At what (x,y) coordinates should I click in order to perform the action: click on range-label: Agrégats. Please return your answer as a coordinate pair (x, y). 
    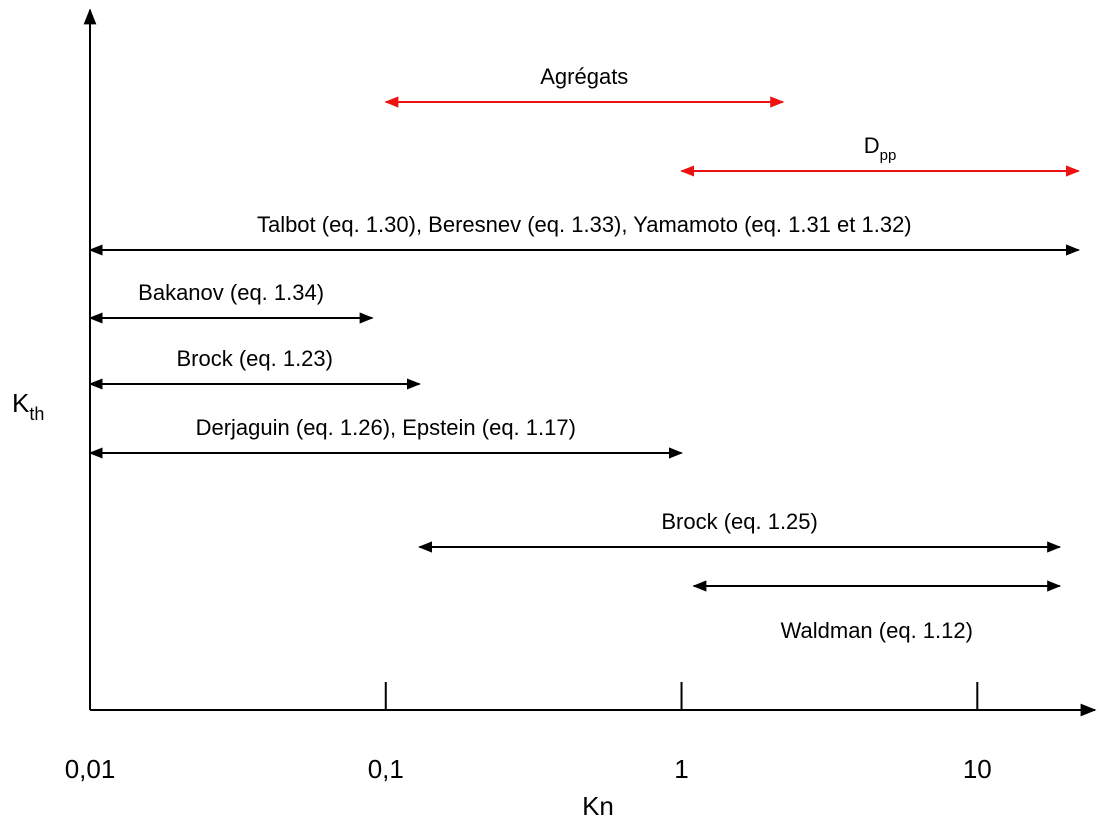
    Looking at the image, I should click on (584, 76).